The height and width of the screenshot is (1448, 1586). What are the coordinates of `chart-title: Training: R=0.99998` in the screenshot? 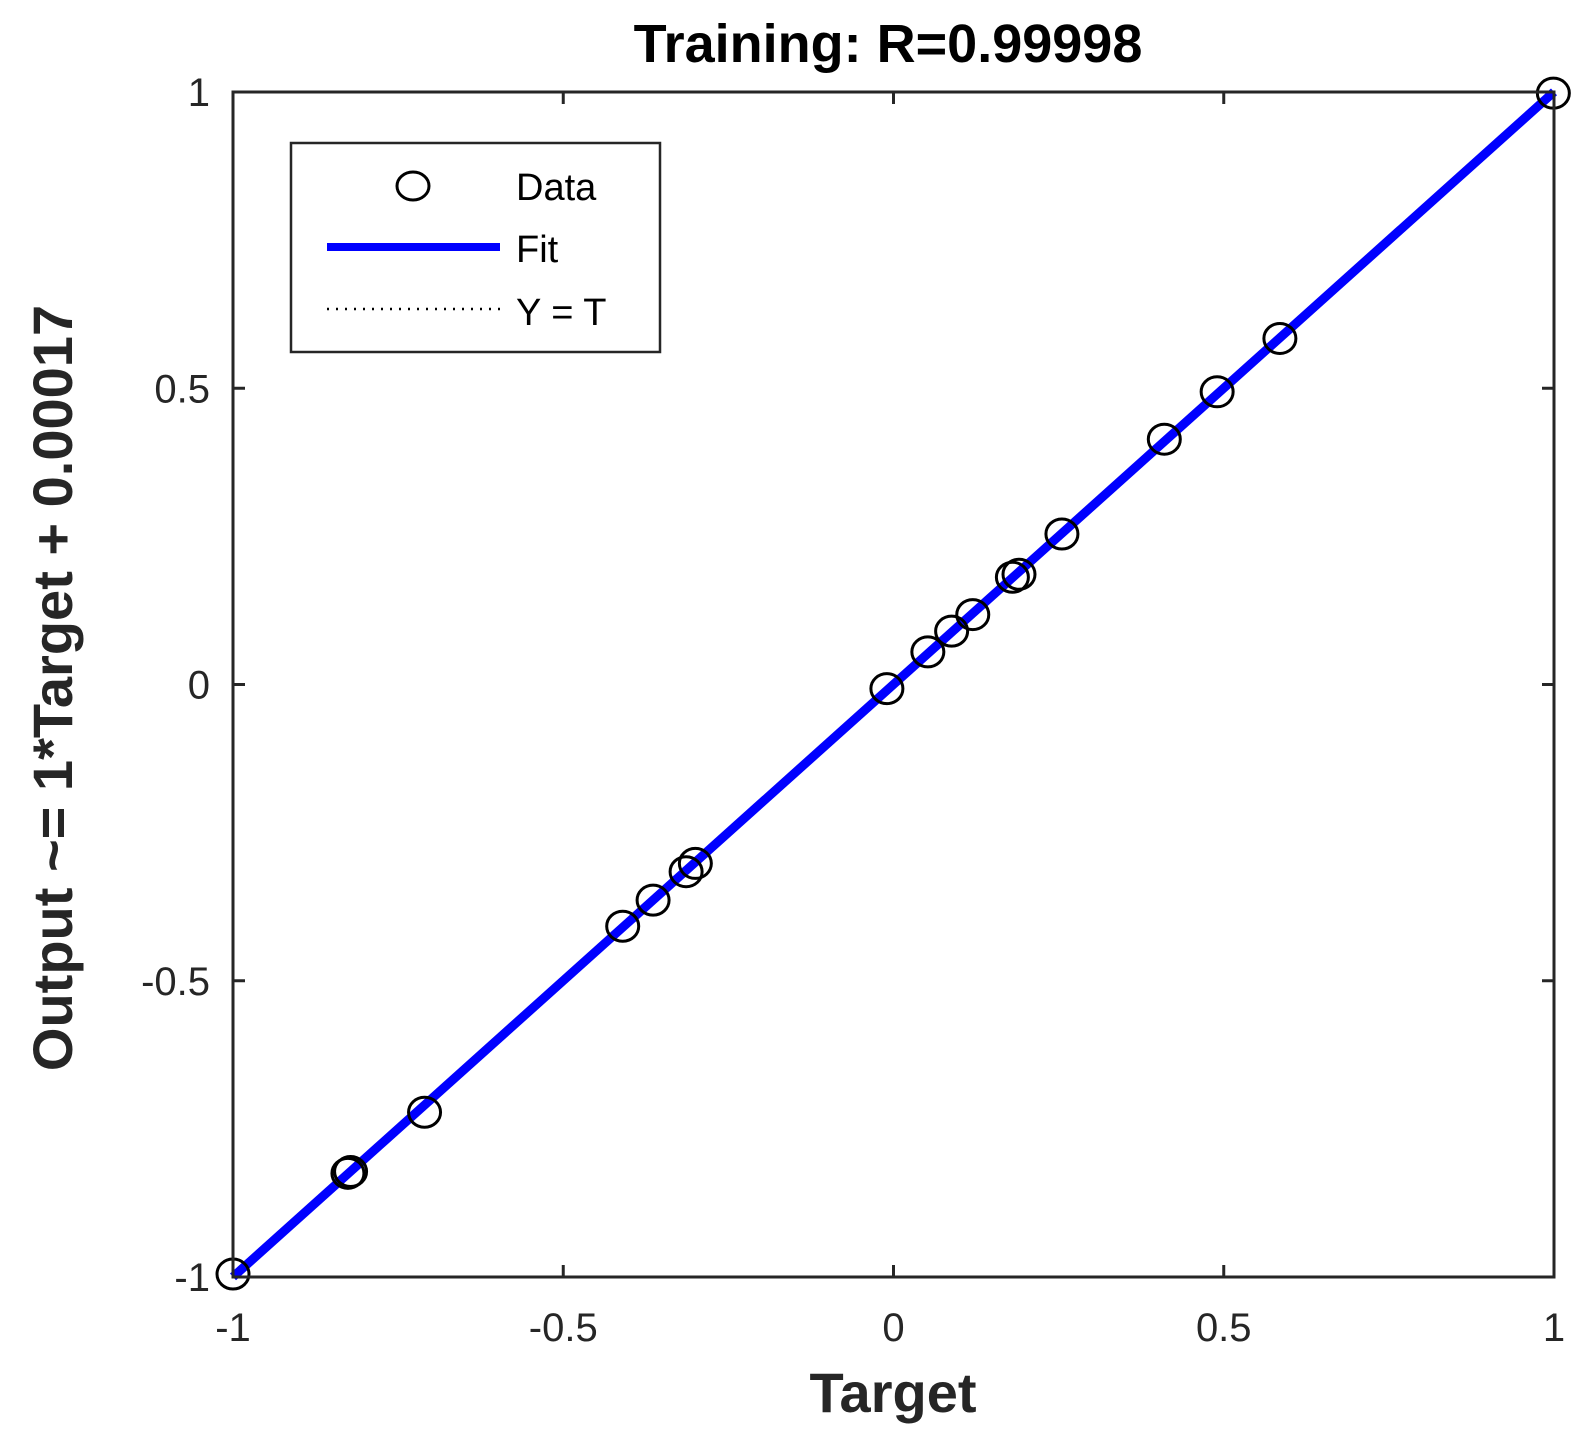 It's located at (888, 44).